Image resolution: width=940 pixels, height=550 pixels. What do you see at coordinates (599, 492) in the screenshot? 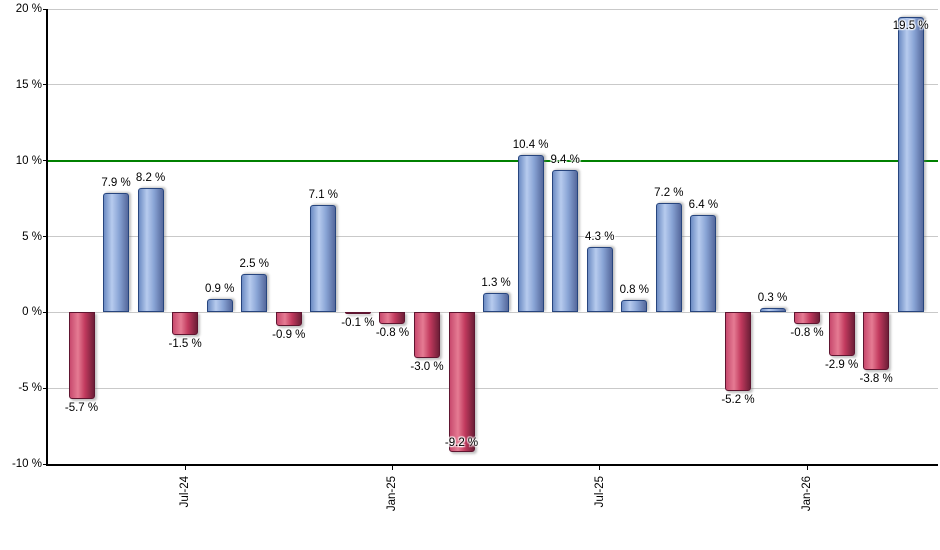
I see `x-axis-label: Jul-25` at bounding box center [599, 492].